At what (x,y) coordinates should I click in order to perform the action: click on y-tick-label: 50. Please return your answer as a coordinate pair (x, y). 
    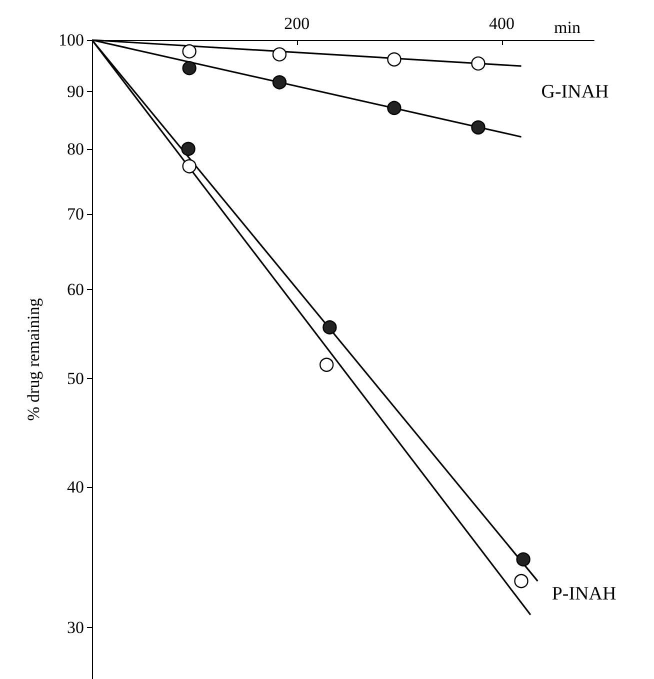
    Looking at the image, I should click on (75, 378).